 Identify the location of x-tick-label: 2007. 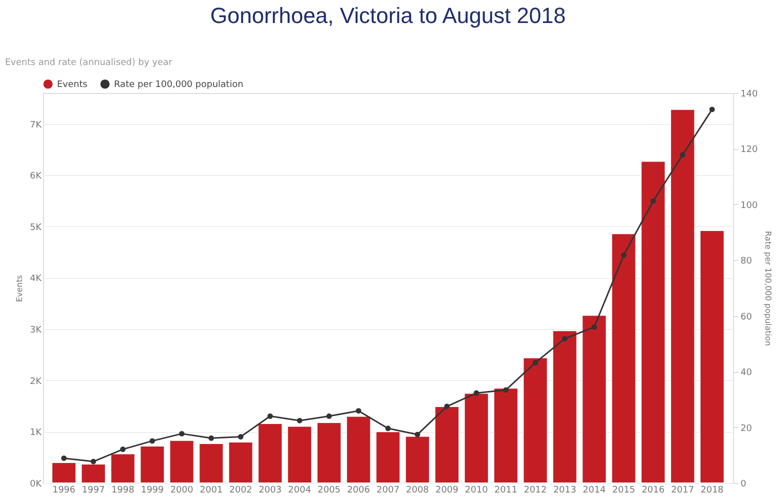
(388, 491).